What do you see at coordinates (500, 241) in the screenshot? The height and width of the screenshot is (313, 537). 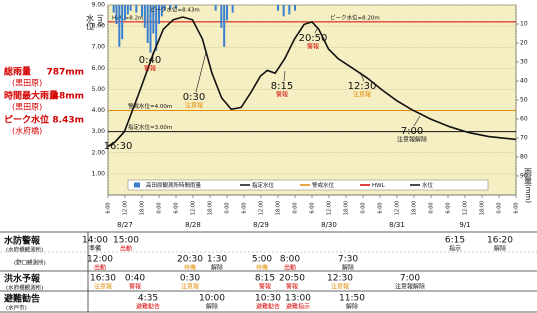 I see `entry-time: 16:20` at bounding box center [500, 241].